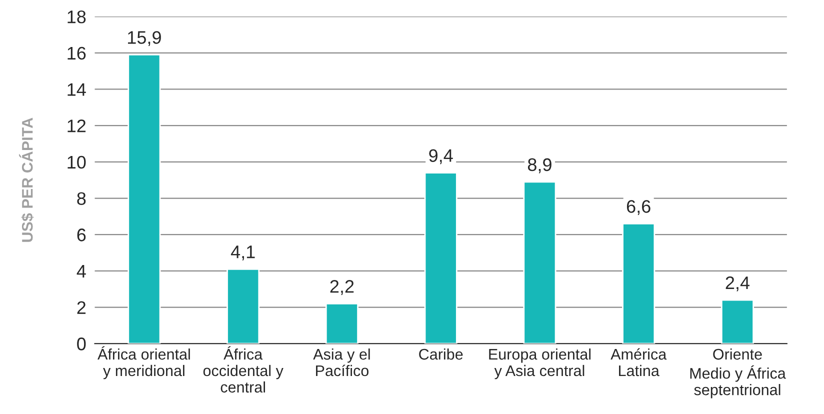 This screenshot has height=414, width=824. I want to click on data-label: 2,4, so click(738, 284).